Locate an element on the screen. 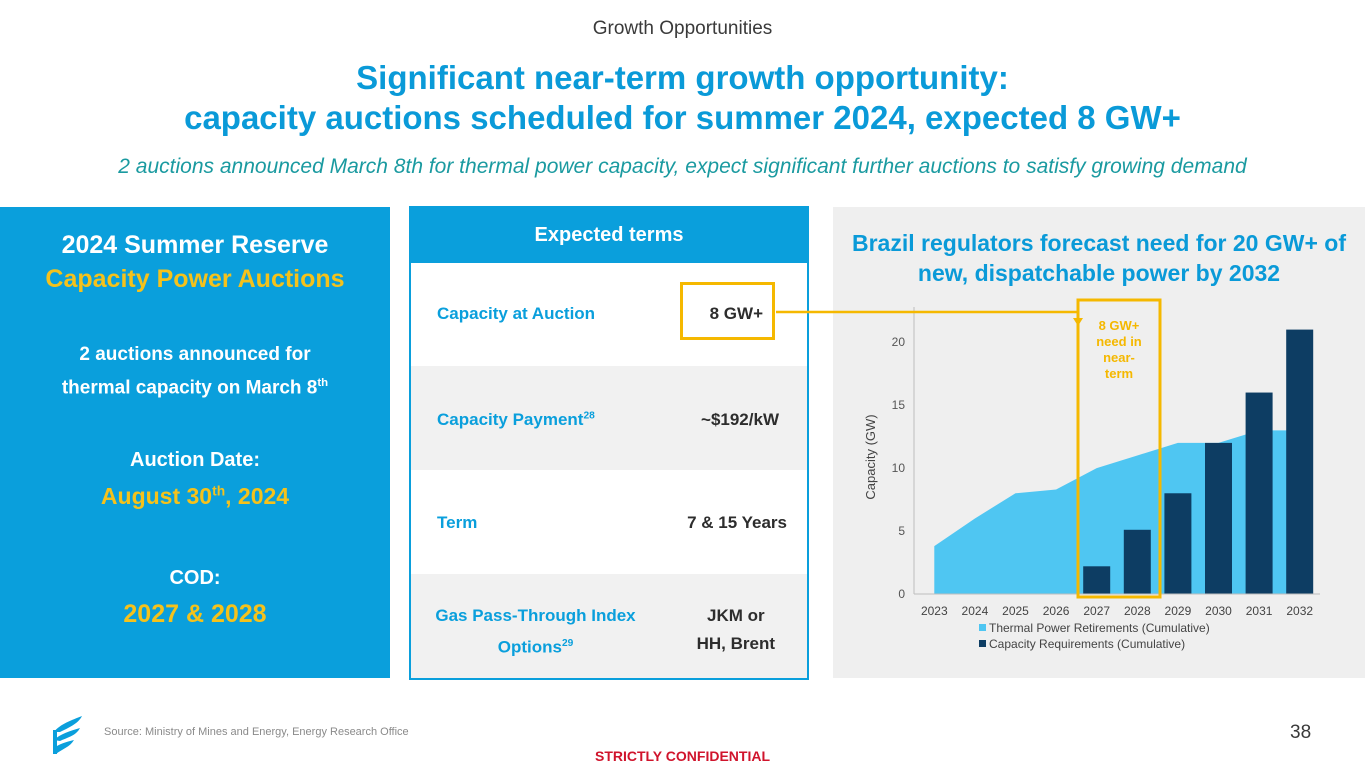  terms-row-label-line-2: Options is located at coordinates (529, 647).